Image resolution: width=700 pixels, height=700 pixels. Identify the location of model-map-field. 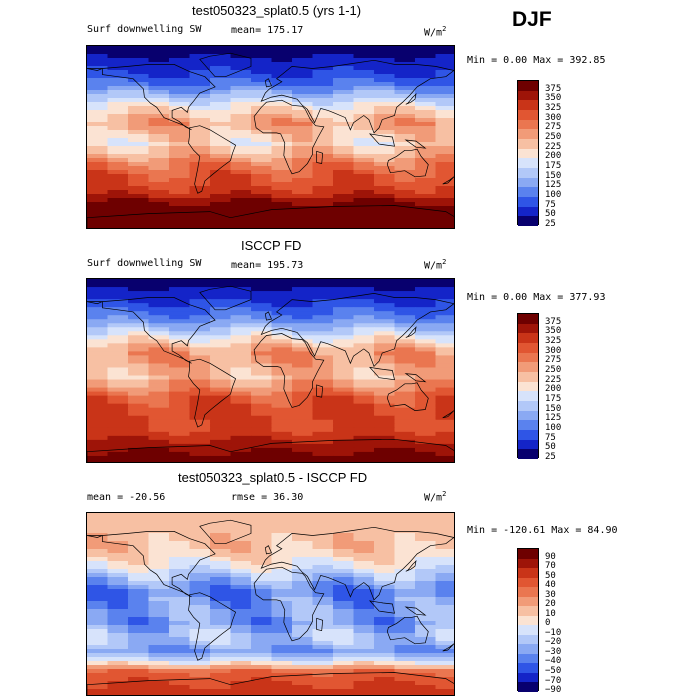
(270, 137).